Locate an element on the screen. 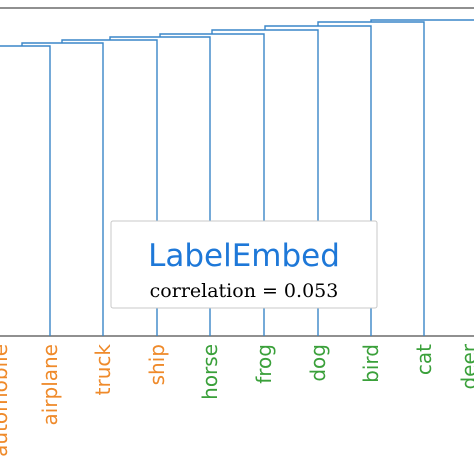  leaf-label-dog: dog is located at coordinates (318, 363).